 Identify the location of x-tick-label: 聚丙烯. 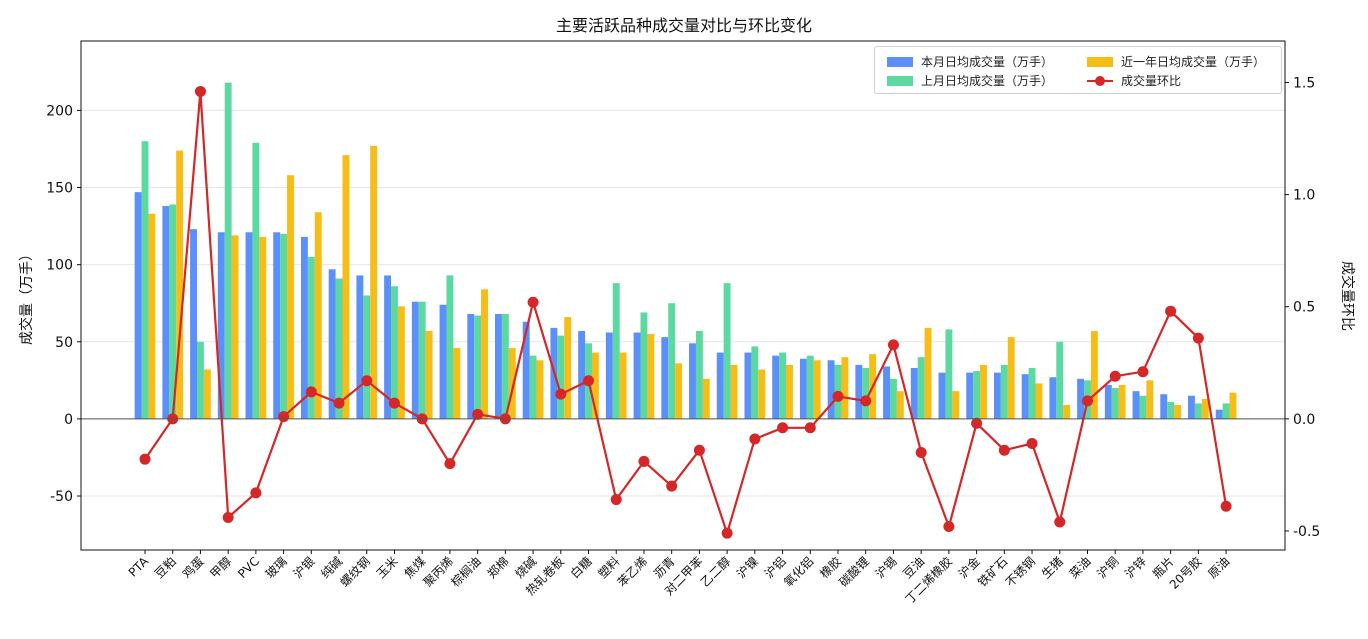
(438, 571).